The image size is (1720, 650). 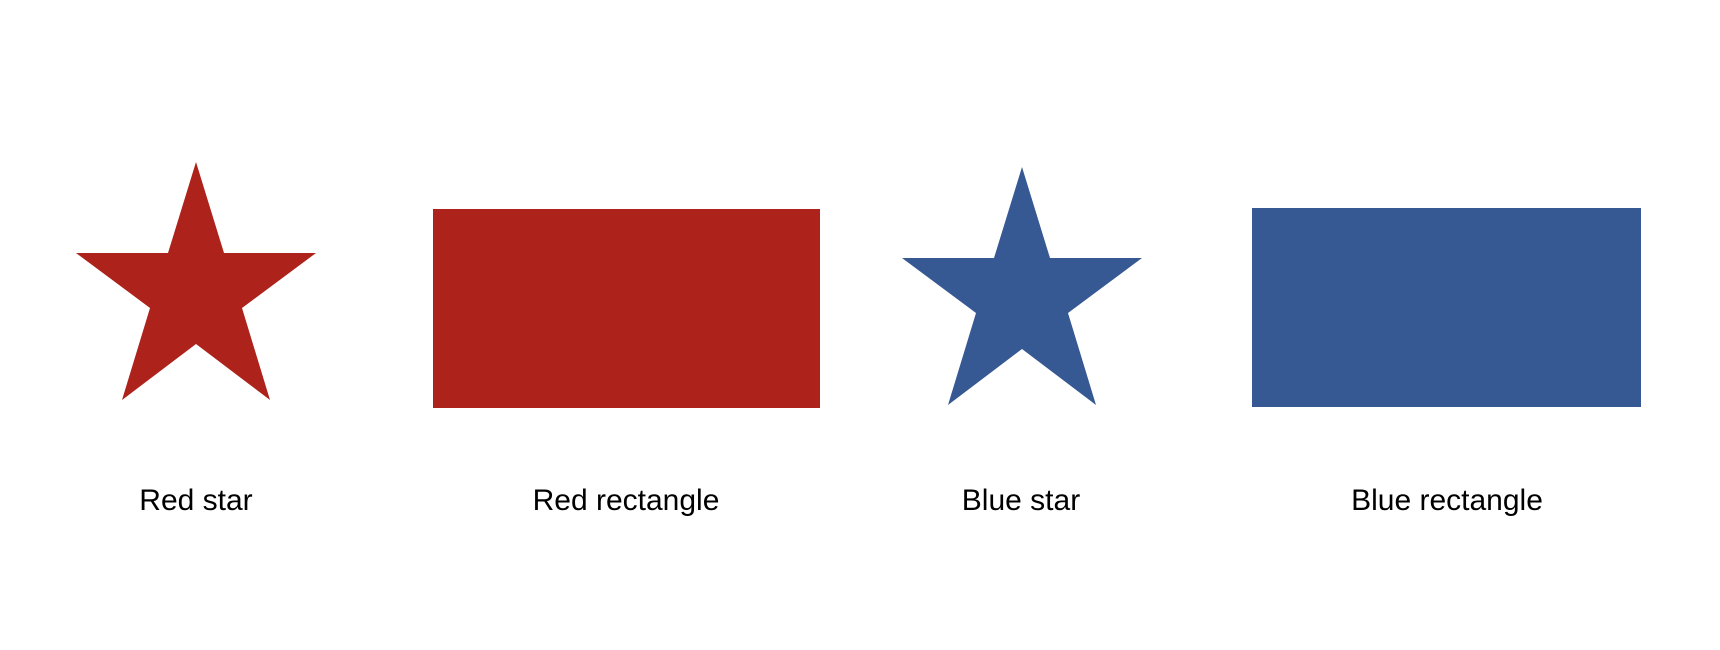 I want to click on blue-star-label: Blue star, so click(x=1021, y=500).